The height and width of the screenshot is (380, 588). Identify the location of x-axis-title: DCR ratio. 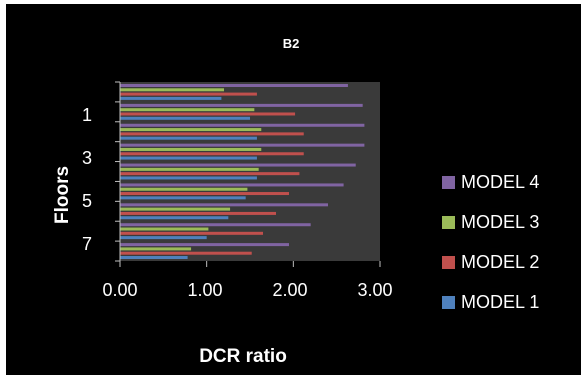
(243, 356).